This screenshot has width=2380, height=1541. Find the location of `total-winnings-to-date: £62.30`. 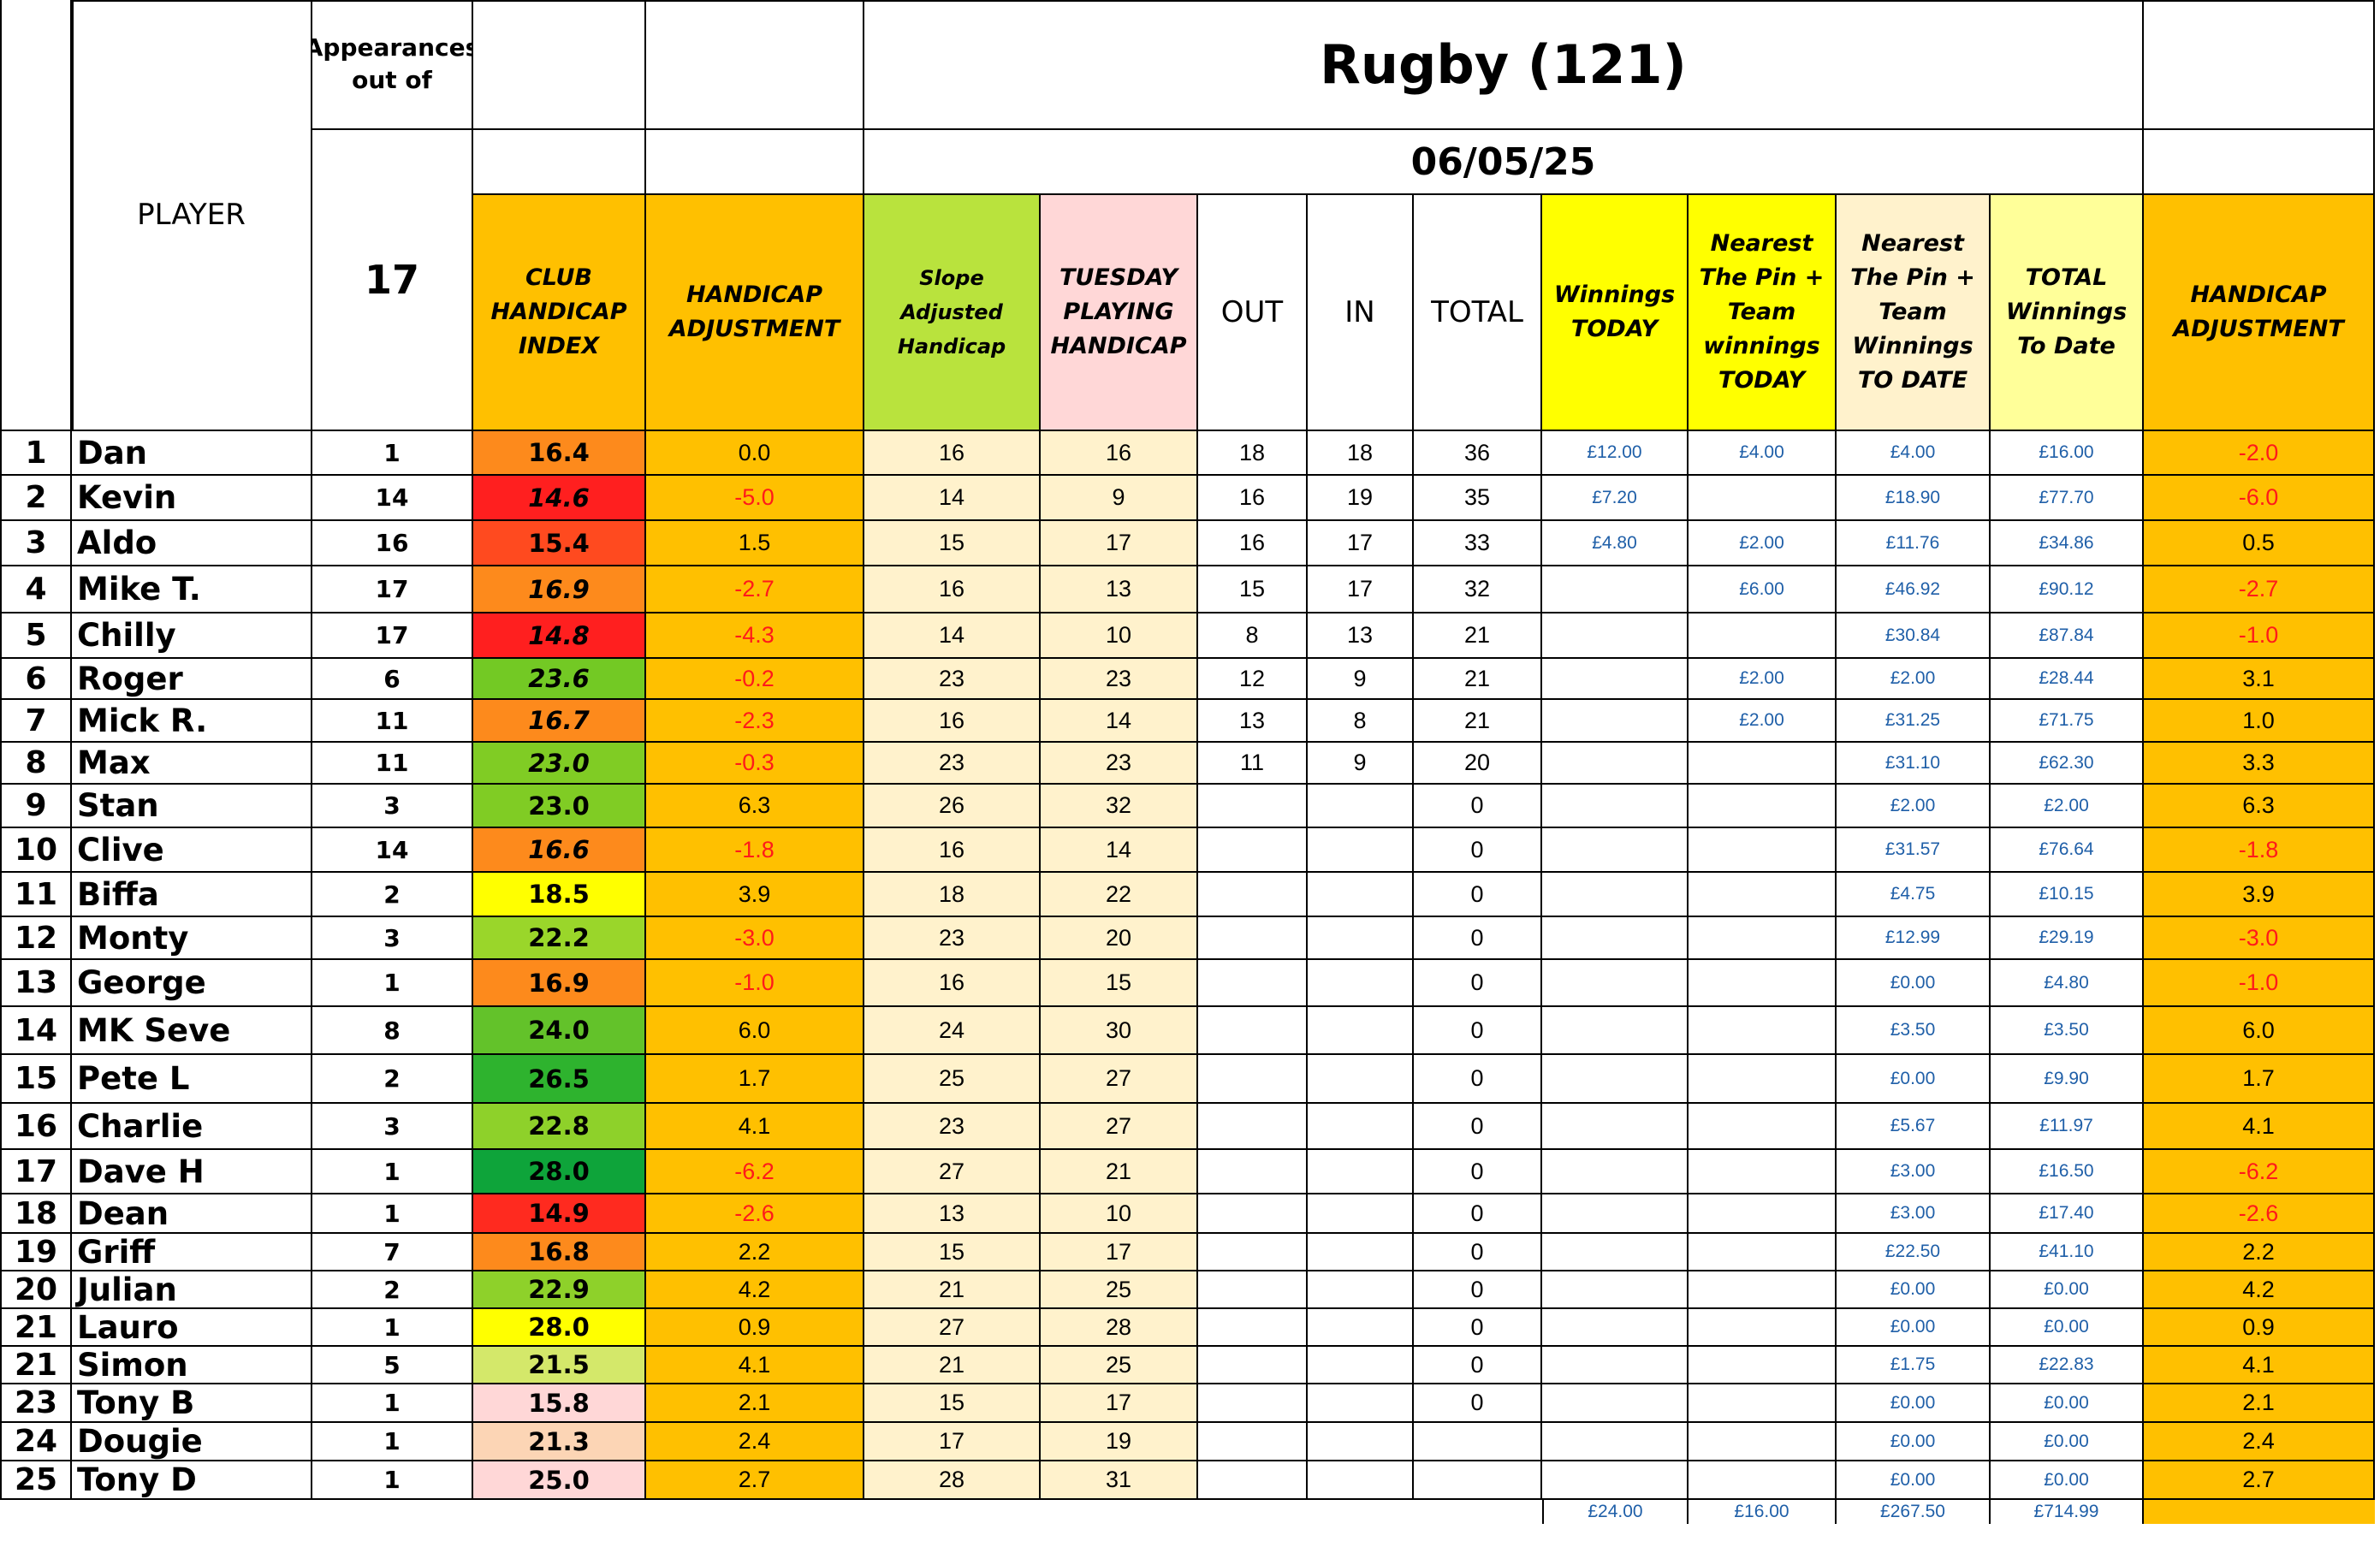

total-winnings-to-date: £62.30 is located at coordinates (2068, 764).